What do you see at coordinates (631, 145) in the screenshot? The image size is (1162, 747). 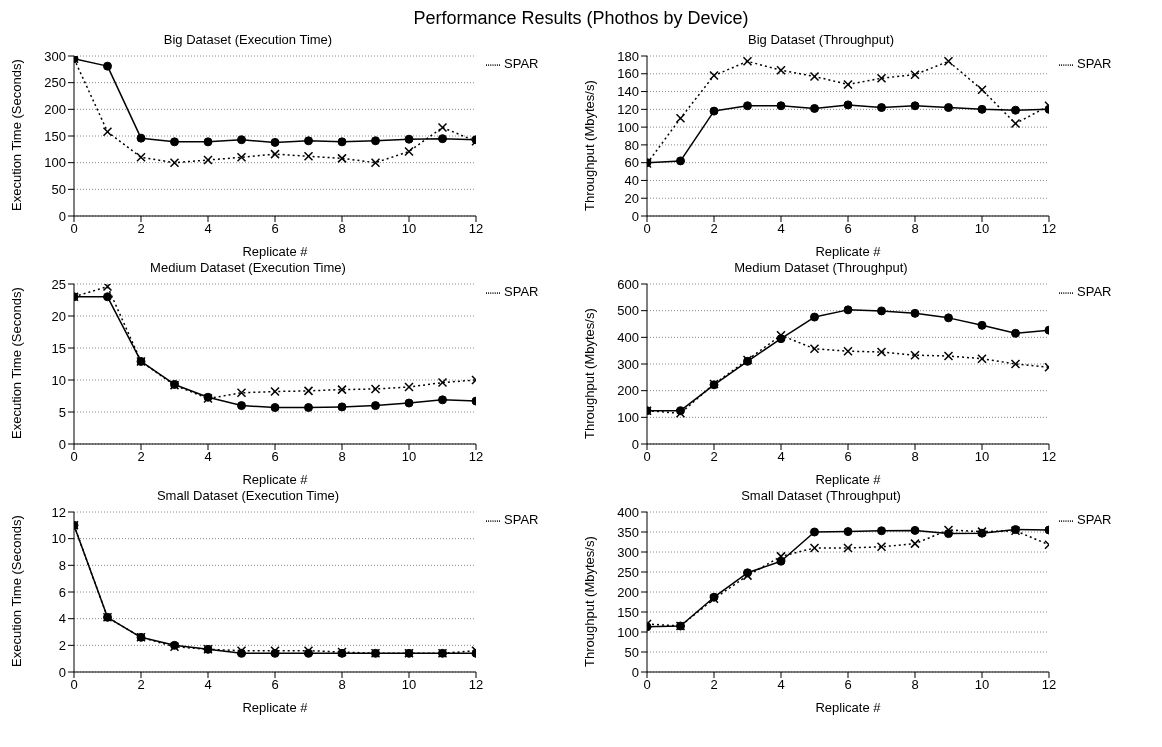 I see `y-tick-label: 80` at bounding box center [631, 145].